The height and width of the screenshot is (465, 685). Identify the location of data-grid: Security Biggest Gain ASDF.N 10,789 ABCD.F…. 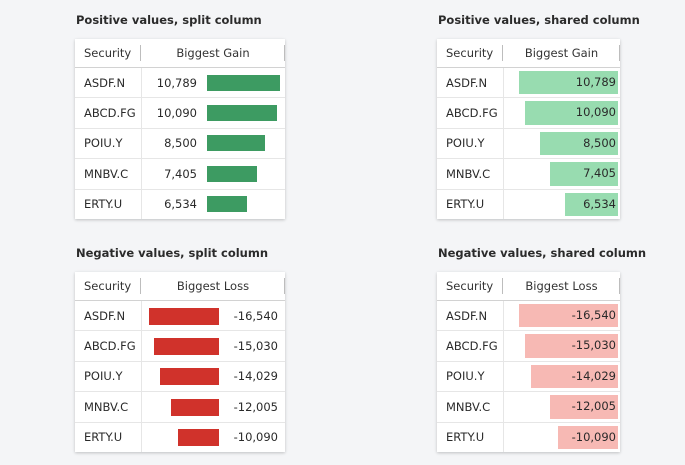
(180, 129).